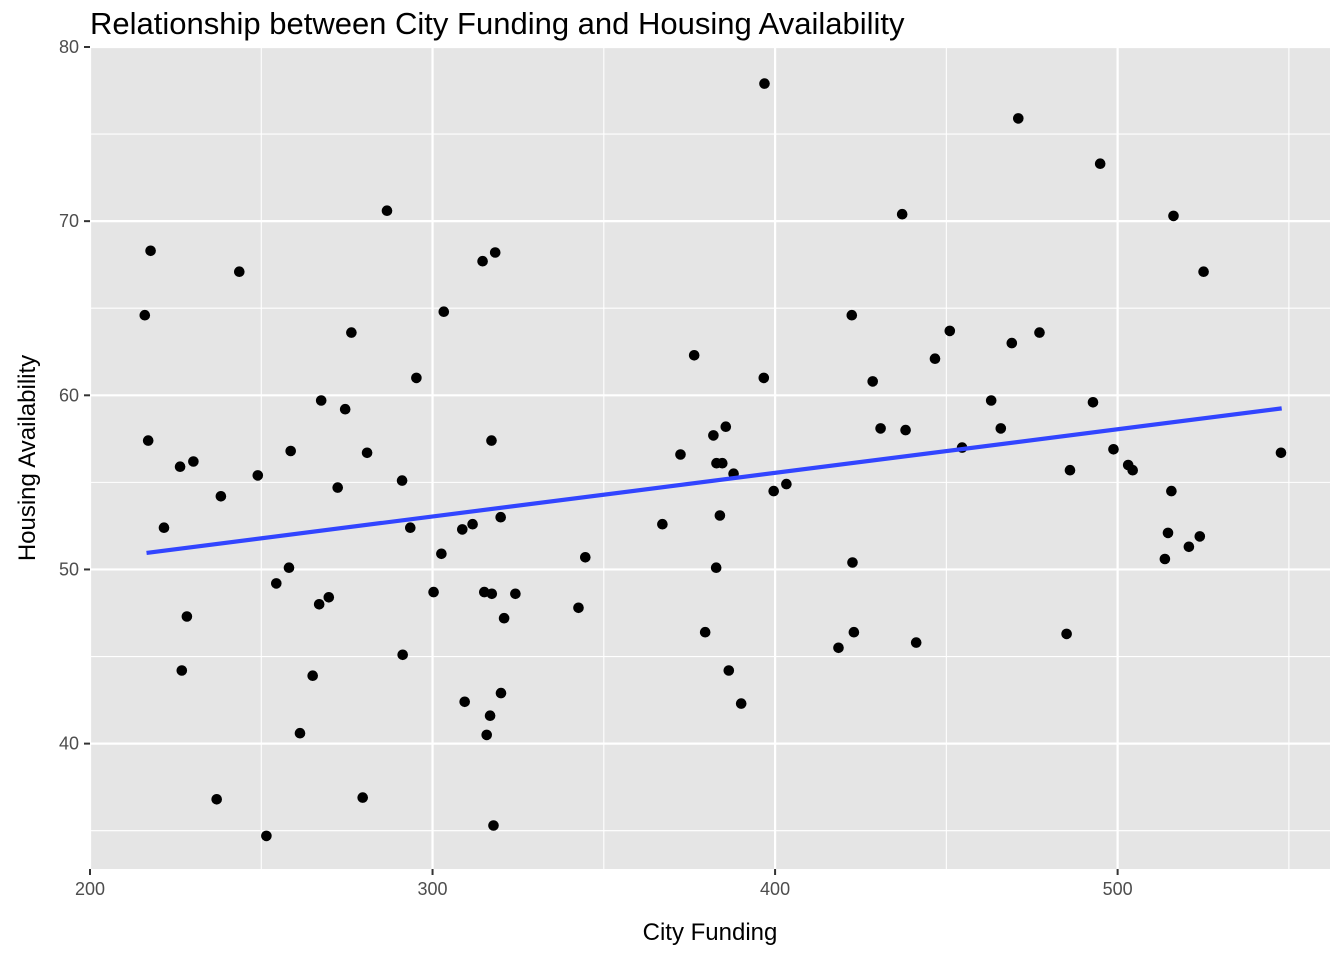 This screenshot has width=1344, height=960. What do you see at coordinates (69, 47) in the screenshot?
I see `y-tick-label: 80` at bounding box center [69, 47].